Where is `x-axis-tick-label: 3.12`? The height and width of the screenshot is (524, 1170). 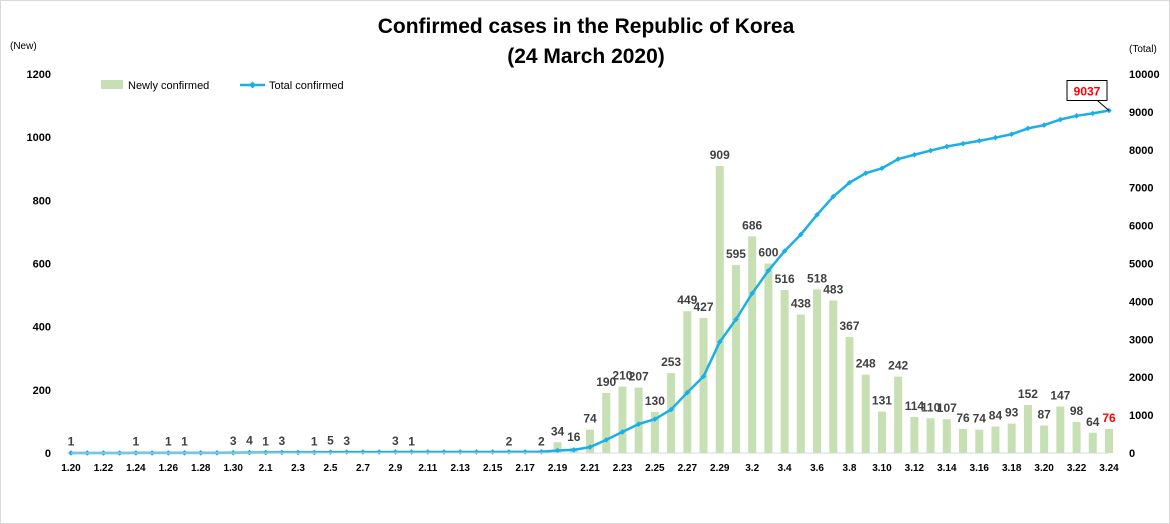 x-axis-tick-label: 3.12 is located at coordinates (915, 468).